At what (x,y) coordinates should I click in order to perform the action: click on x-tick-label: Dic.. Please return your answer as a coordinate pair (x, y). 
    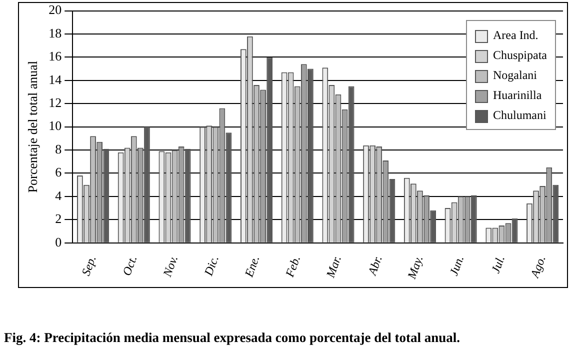
    Looking at the image, I should click on (211, 266).